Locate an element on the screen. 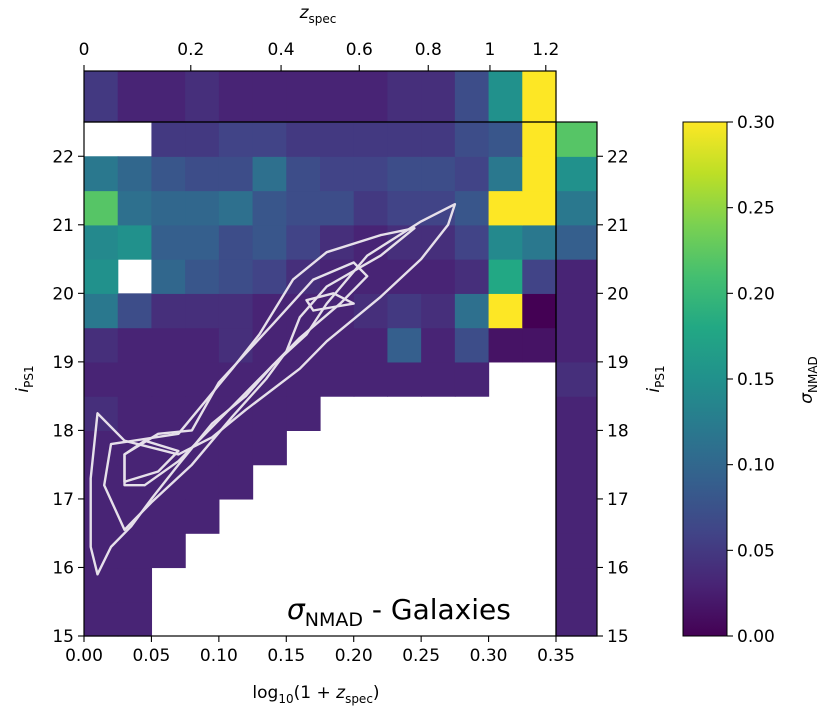 The image size is (830, 721). right-y-tick-label: 16 is located at coordinates (618, 568).